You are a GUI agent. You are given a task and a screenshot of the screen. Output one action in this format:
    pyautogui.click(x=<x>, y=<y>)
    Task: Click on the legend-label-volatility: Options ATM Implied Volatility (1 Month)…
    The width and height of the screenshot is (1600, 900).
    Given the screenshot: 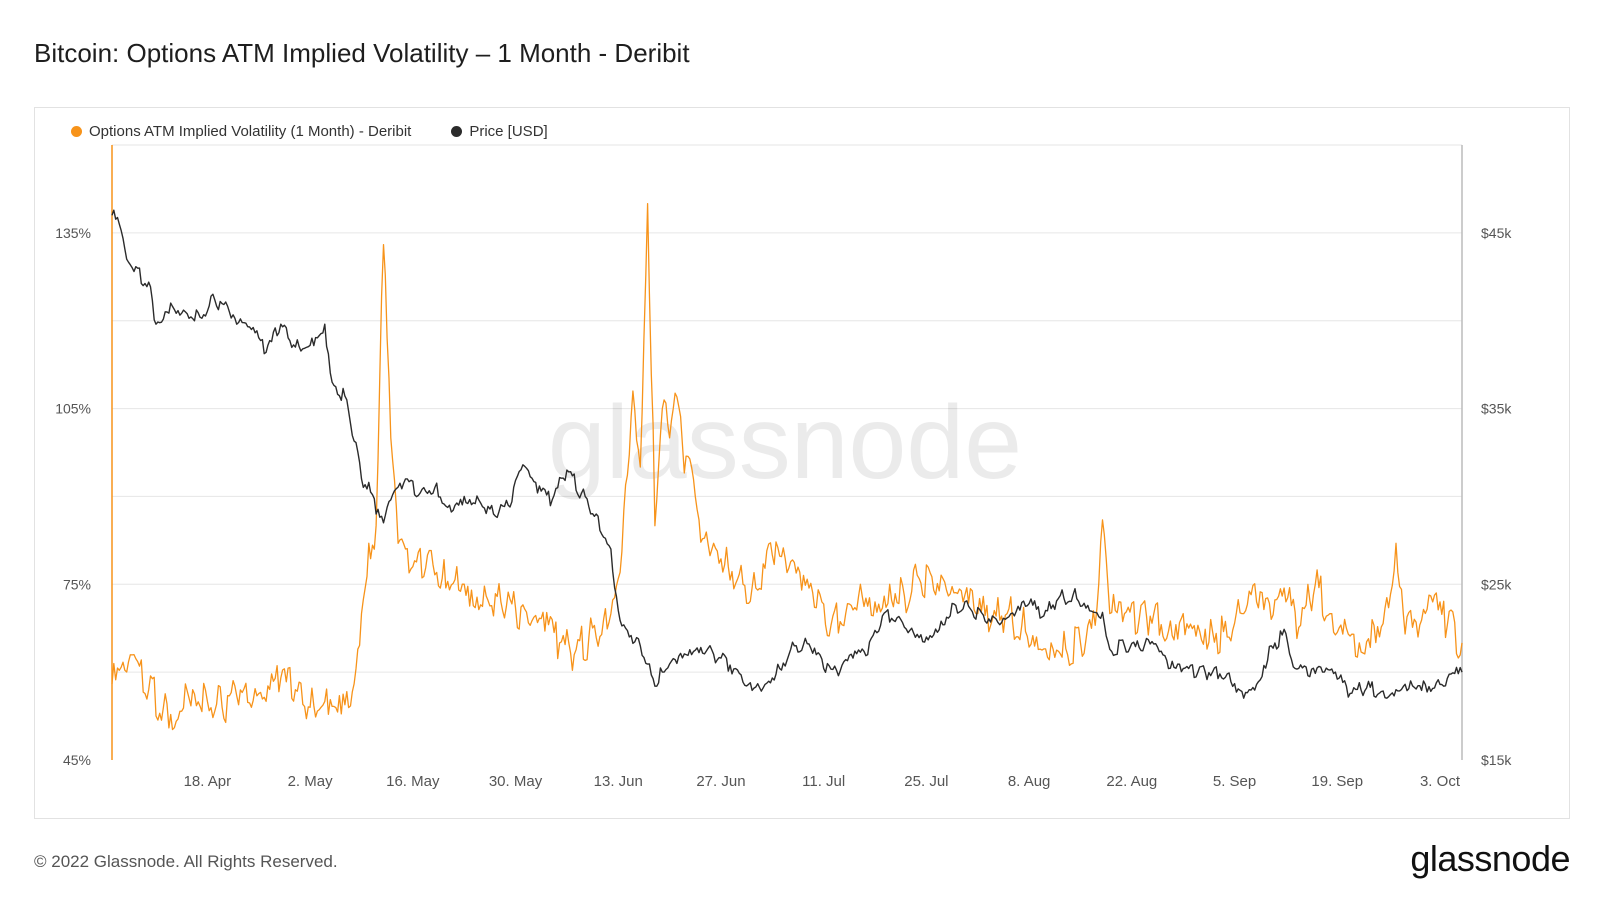 What is the action you would take?
    pyautogui.click(x=250, y=131)
    